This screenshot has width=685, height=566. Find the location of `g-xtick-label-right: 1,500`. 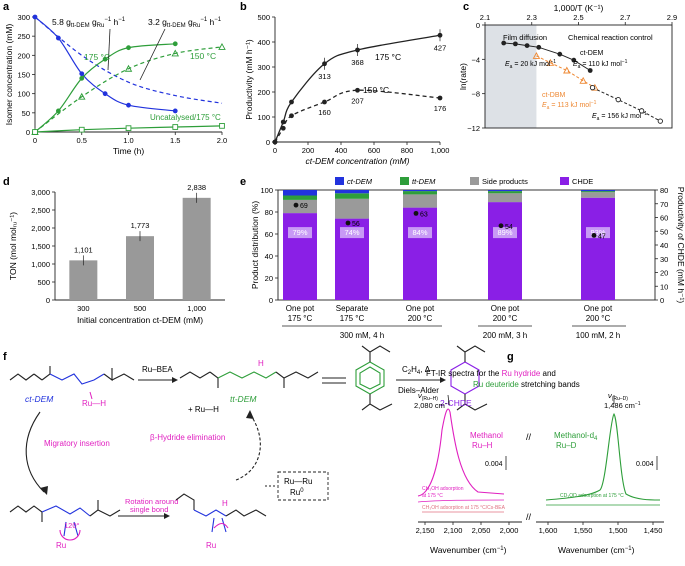

g-xtick-label-right: 1,500 is located at coordinates (618, 530).